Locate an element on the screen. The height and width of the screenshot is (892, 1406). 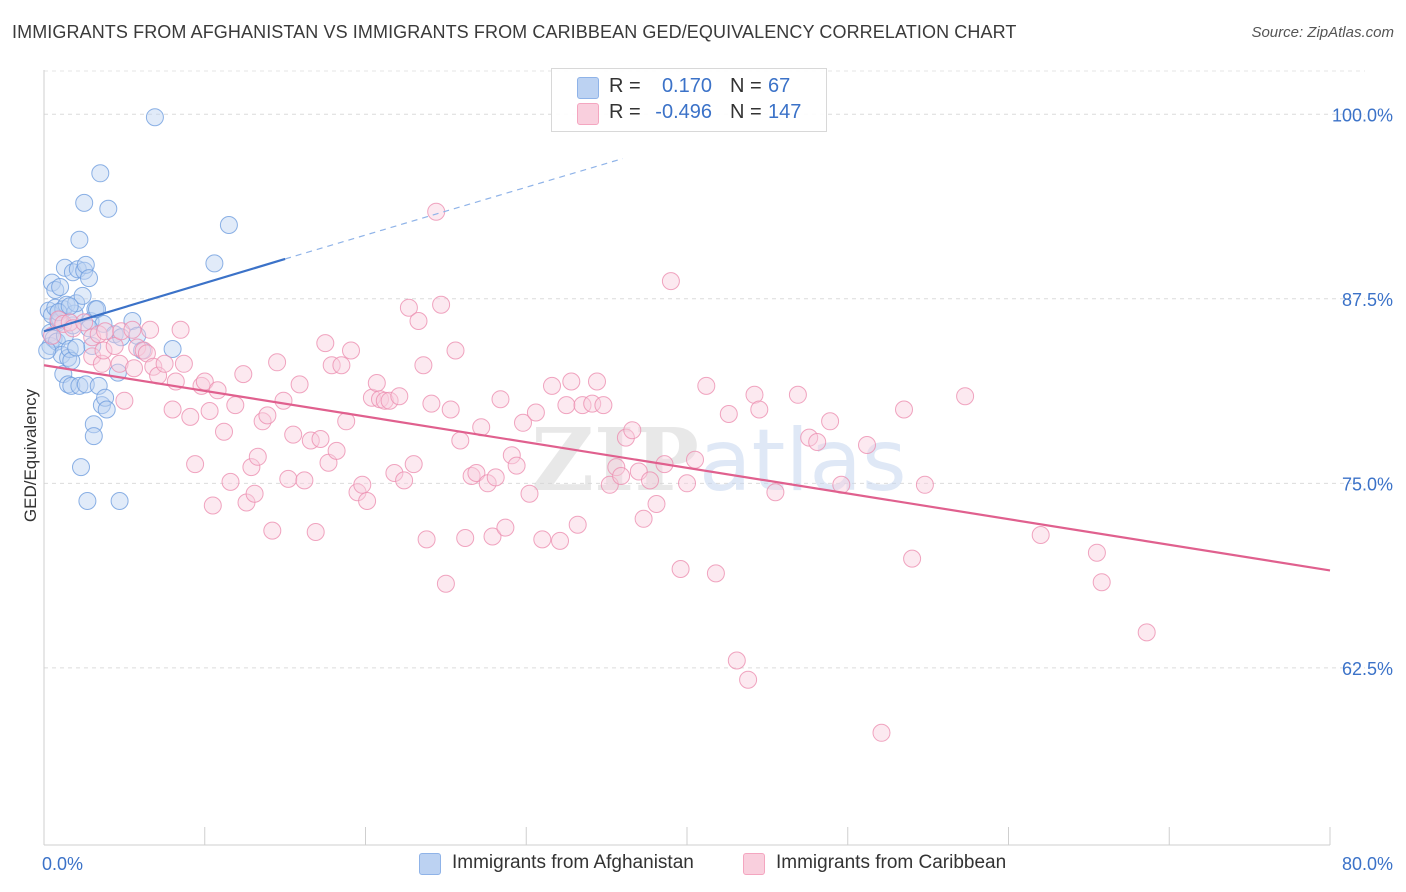
source-label: Source: ZipAtlas.com is located at coordinates (1322, 32).